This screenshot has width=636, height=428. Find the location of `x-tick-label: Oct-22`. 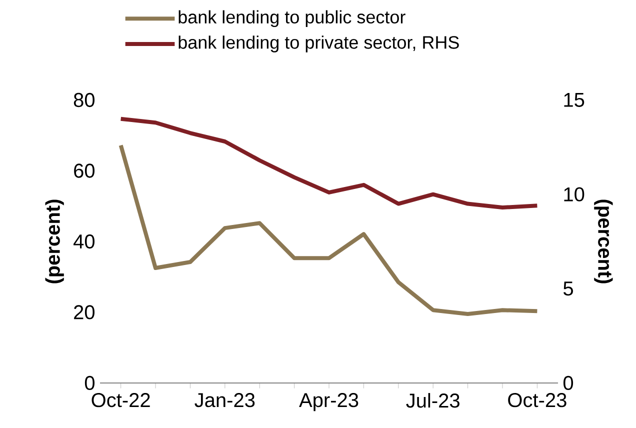

x-tick-label: Oct-22 is located at coordinates (121, 400).